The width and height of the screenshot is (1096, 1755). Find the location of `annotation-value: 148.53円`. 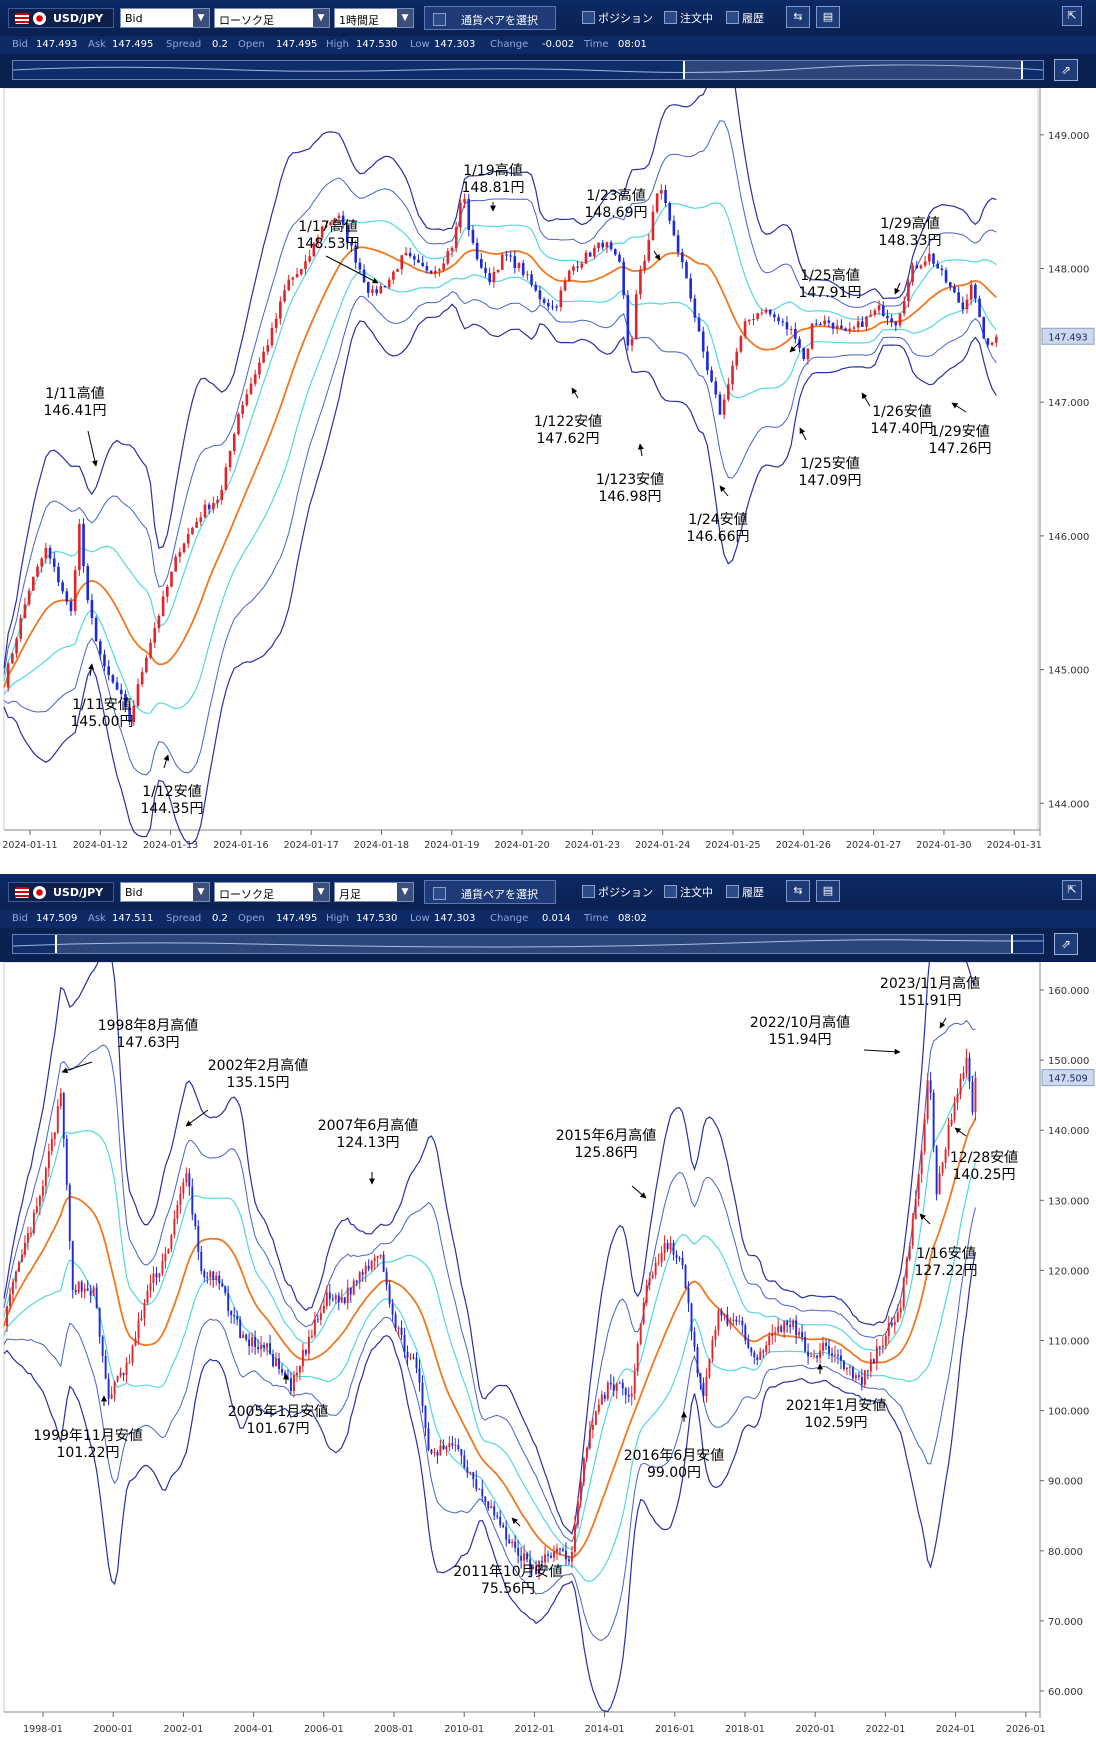

annotation-value: 148.53円 is located at coordinates (328, 244).